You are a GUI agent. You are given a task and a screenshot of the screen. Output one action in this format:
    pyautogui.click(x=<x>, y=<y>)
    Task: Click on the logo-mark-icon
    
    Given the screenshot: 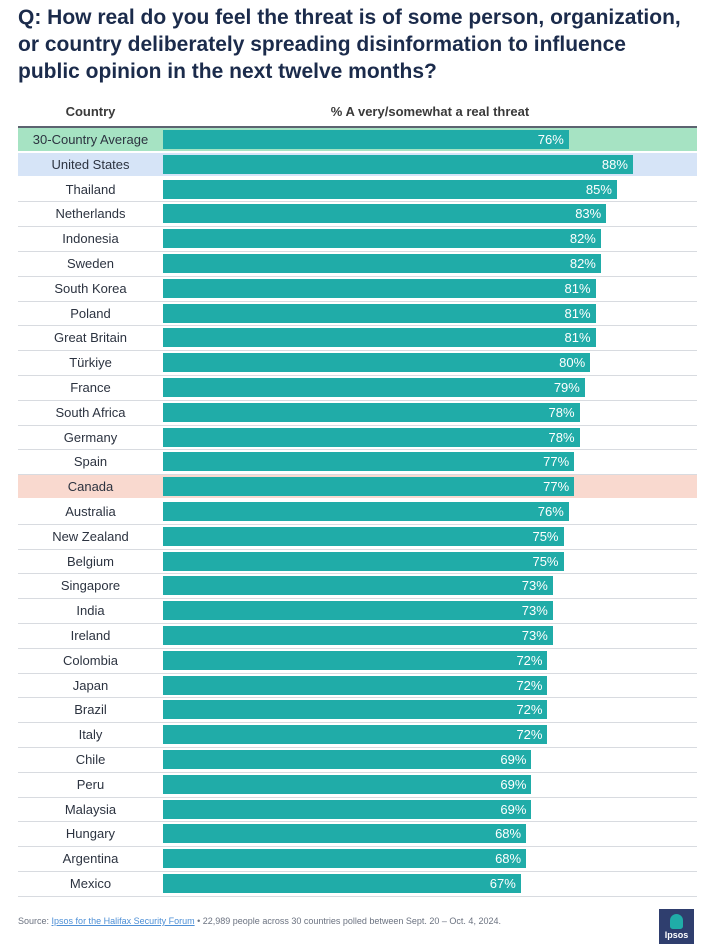 What is the action you would take?
    pyautogui.click(x=676, y=921)
    